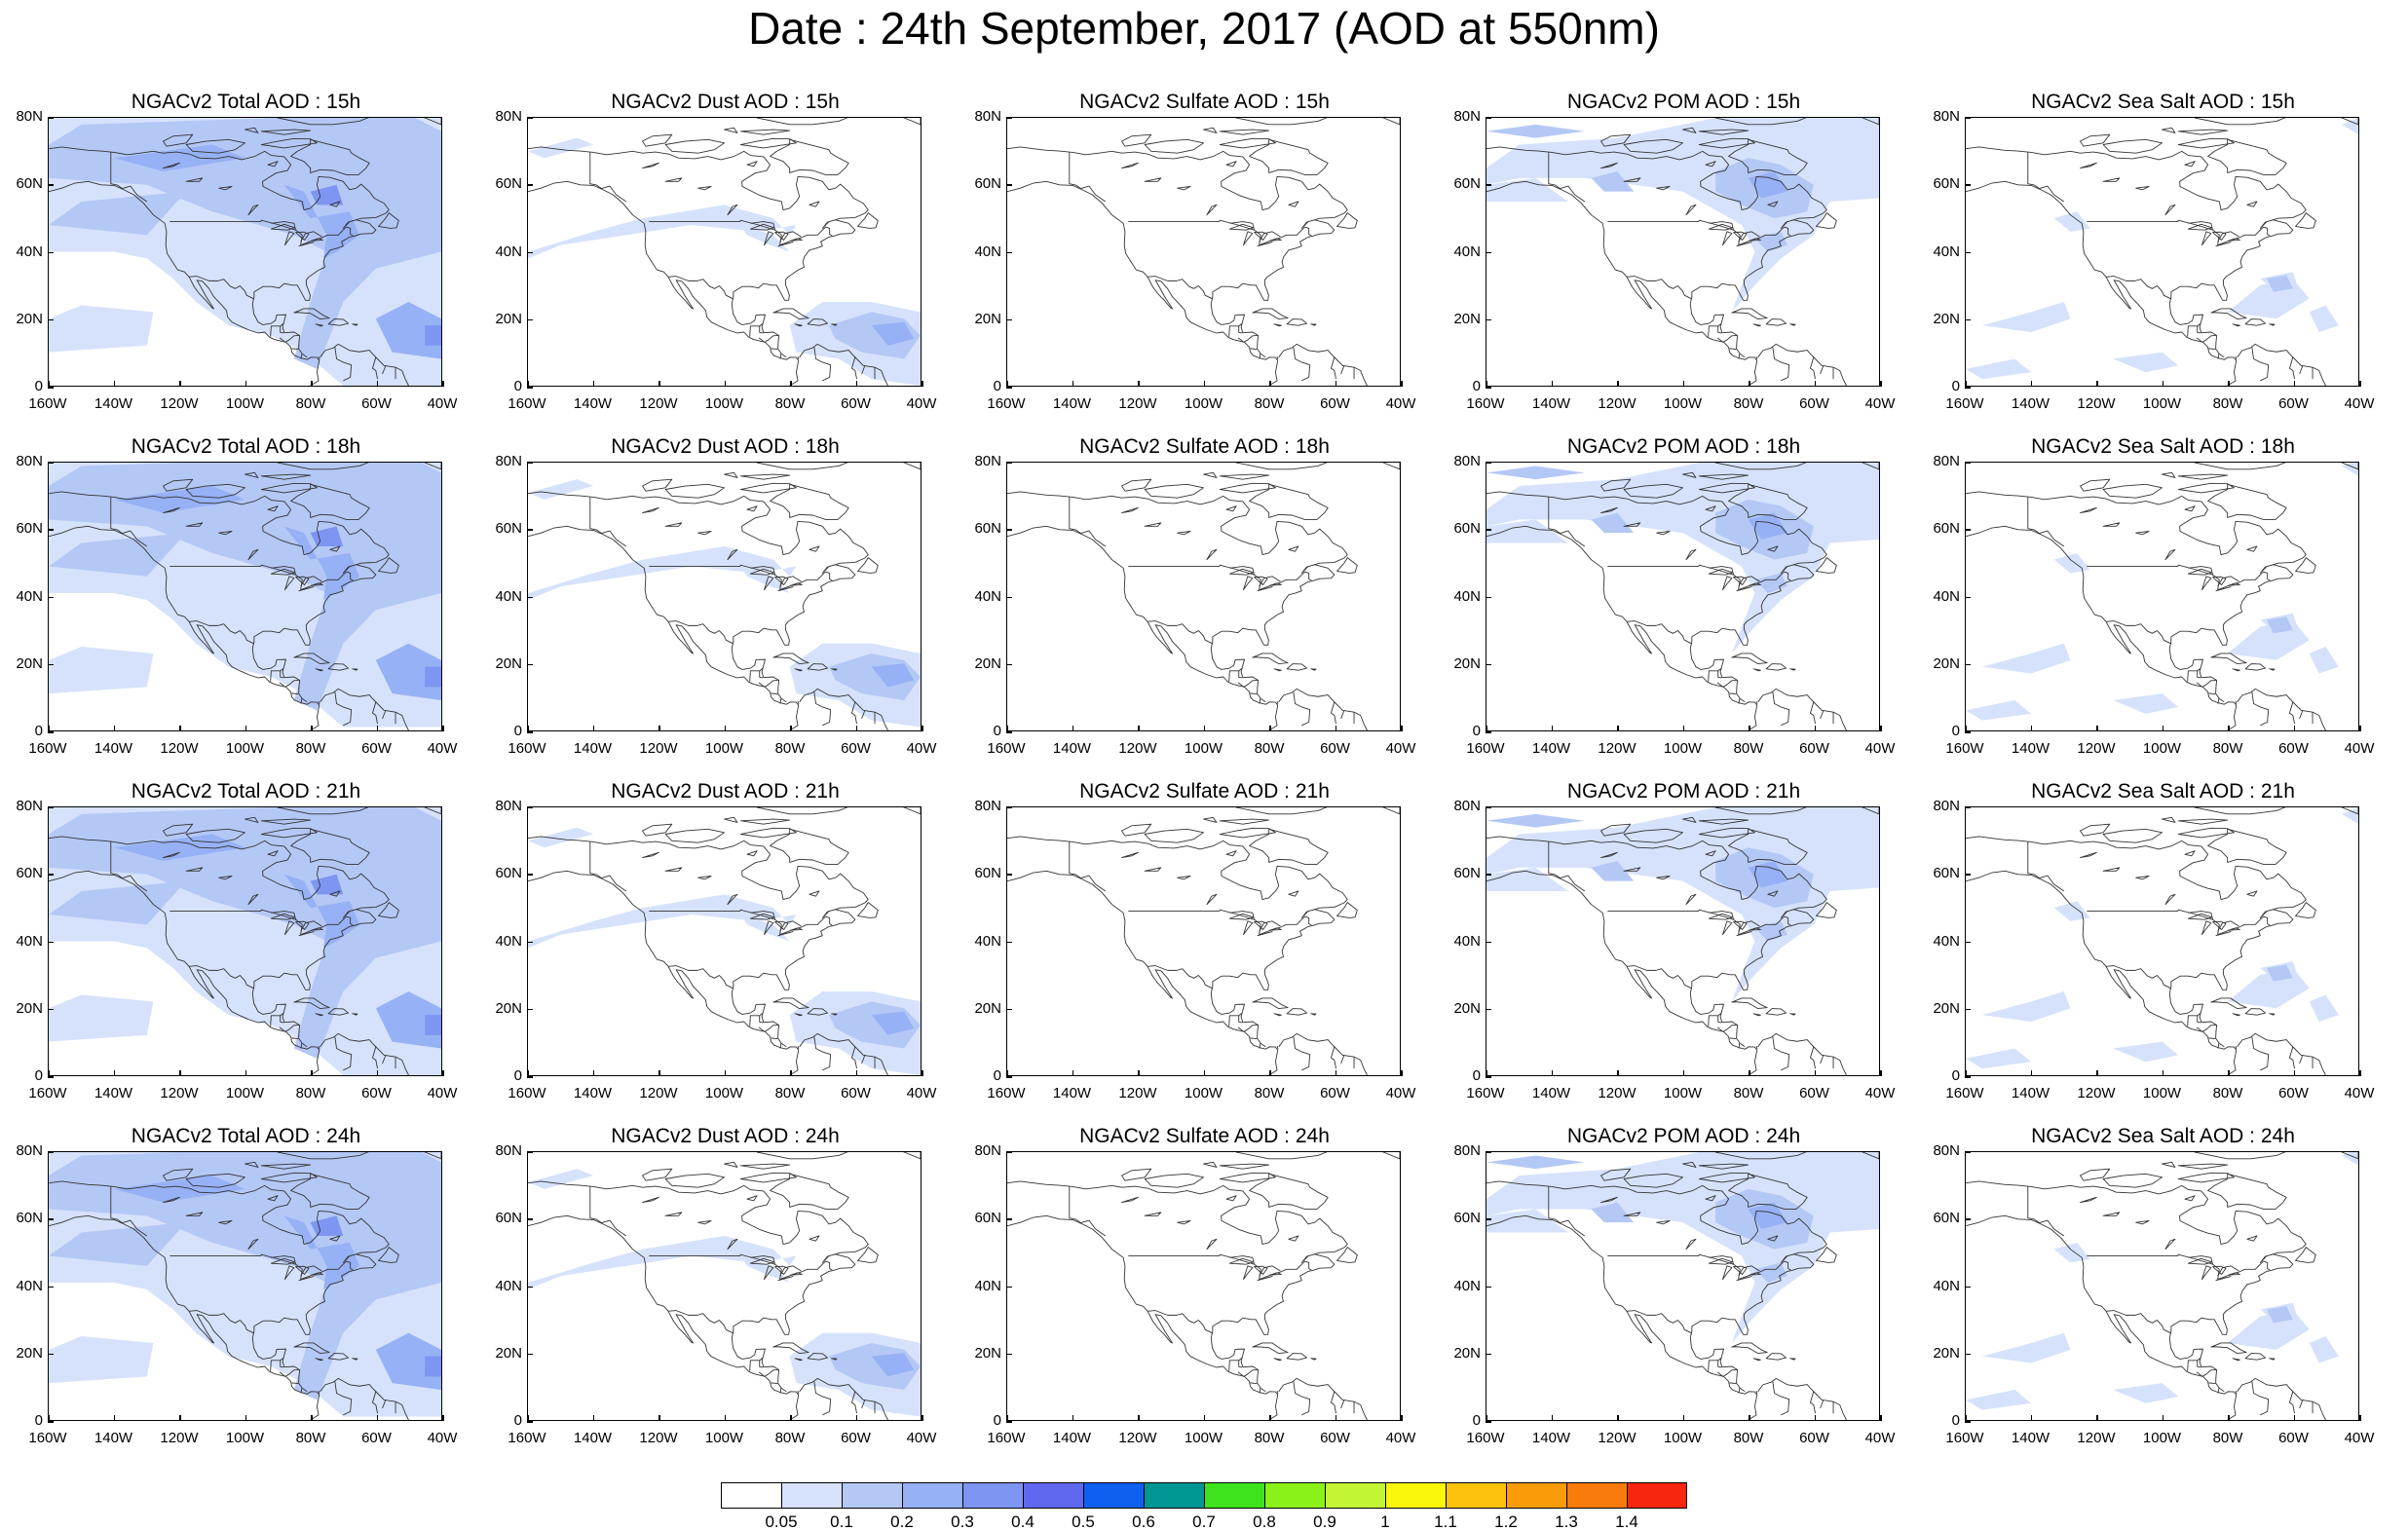  What do you see at coordinates (1204, 1521) in the screenshot?
I see `colorbar-label: 0.7` at bounding box center [1204, 1521].